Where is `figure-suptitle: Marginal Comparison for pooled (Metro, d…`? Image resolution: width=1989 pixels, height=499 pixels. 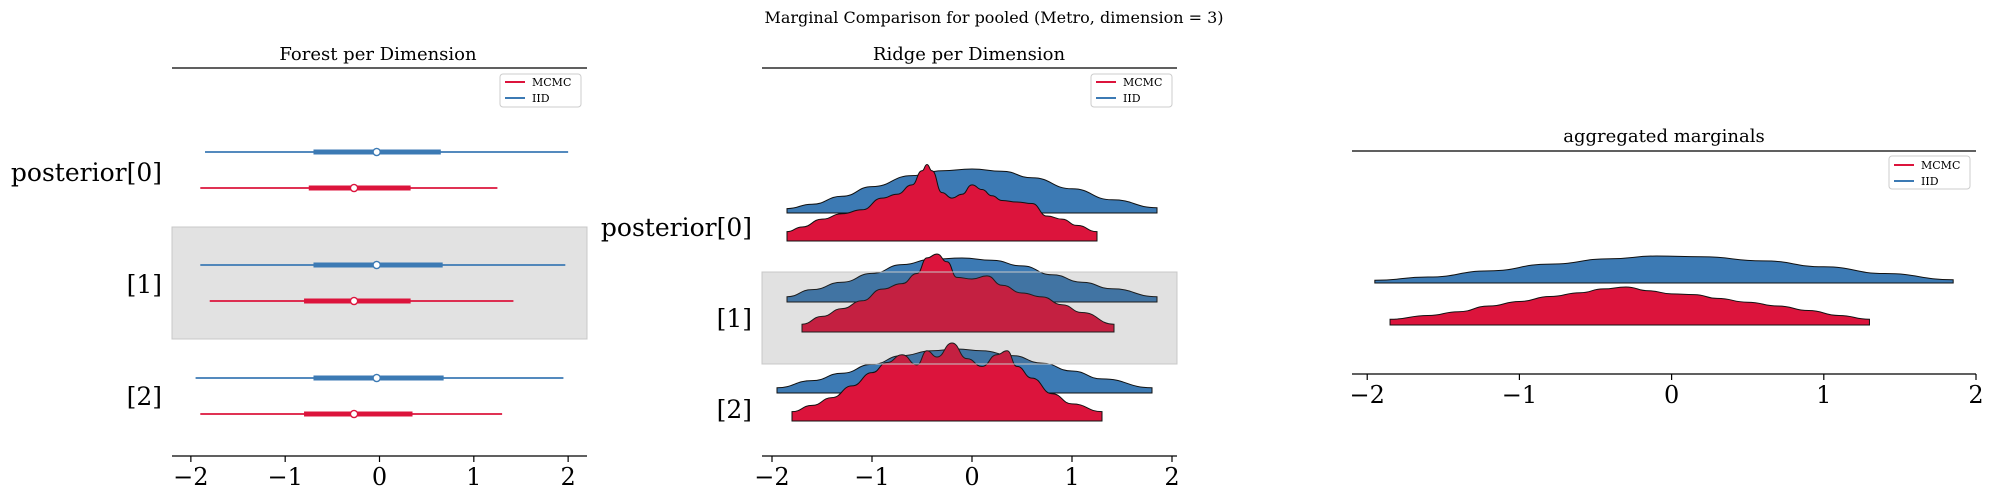
figure-suptitle: Marginal Comparison for pooled (Metro, d… is located at coordinates (993, 17).